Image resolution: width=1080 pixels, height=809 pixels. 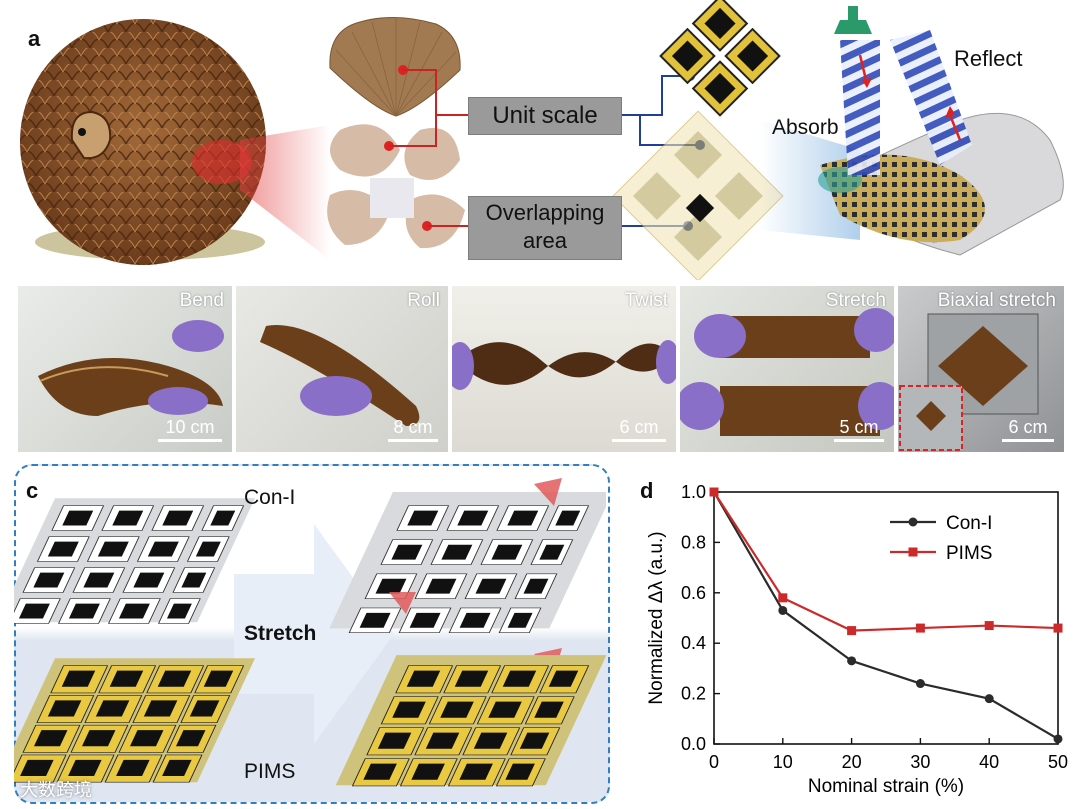 What do you see at coordinates (656, 617) in the screenshot?
I see `y-axis-label: Normalized Δλ (a.u.)` at bounding box center [656, 617].